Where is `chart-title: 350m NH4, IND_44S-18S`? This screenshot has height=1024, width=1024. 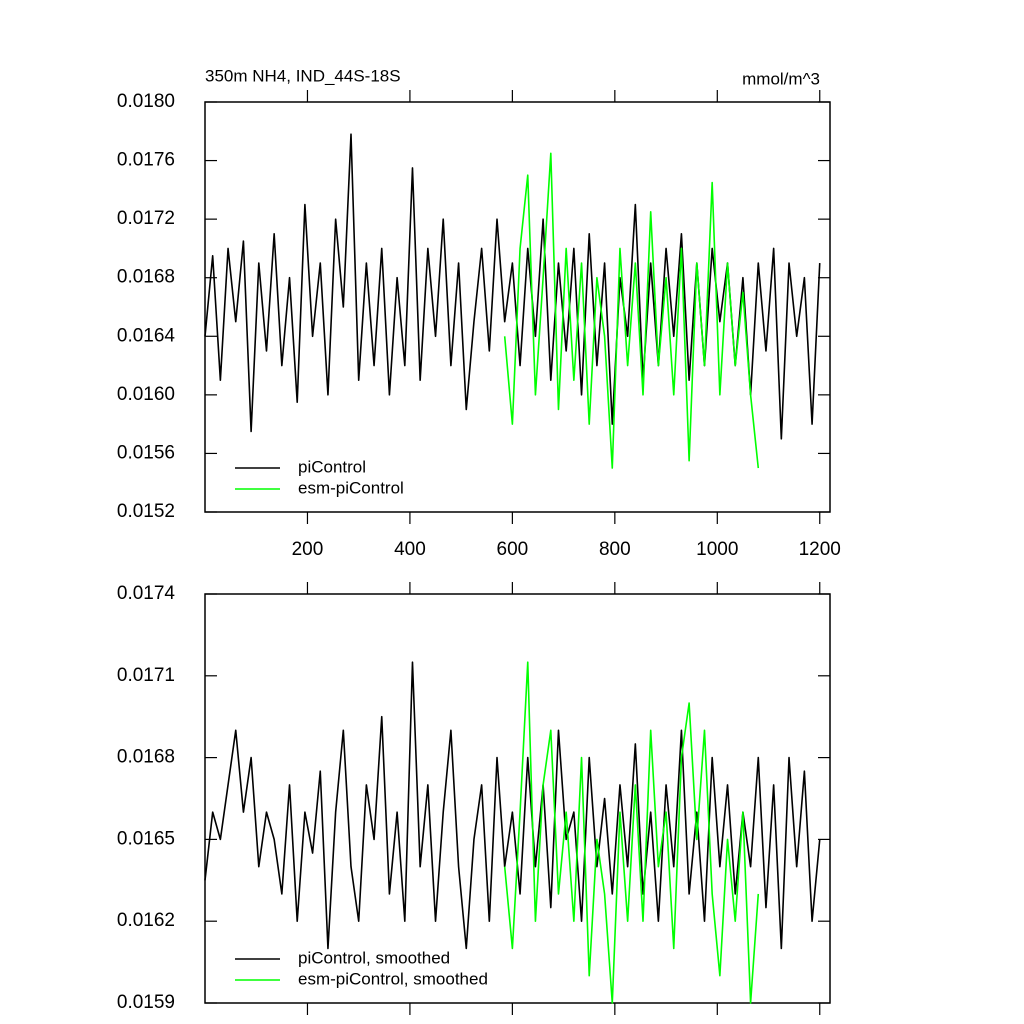
chart-title: 350m NH4, IND_44S-18S is located at coordinates (303, 75).